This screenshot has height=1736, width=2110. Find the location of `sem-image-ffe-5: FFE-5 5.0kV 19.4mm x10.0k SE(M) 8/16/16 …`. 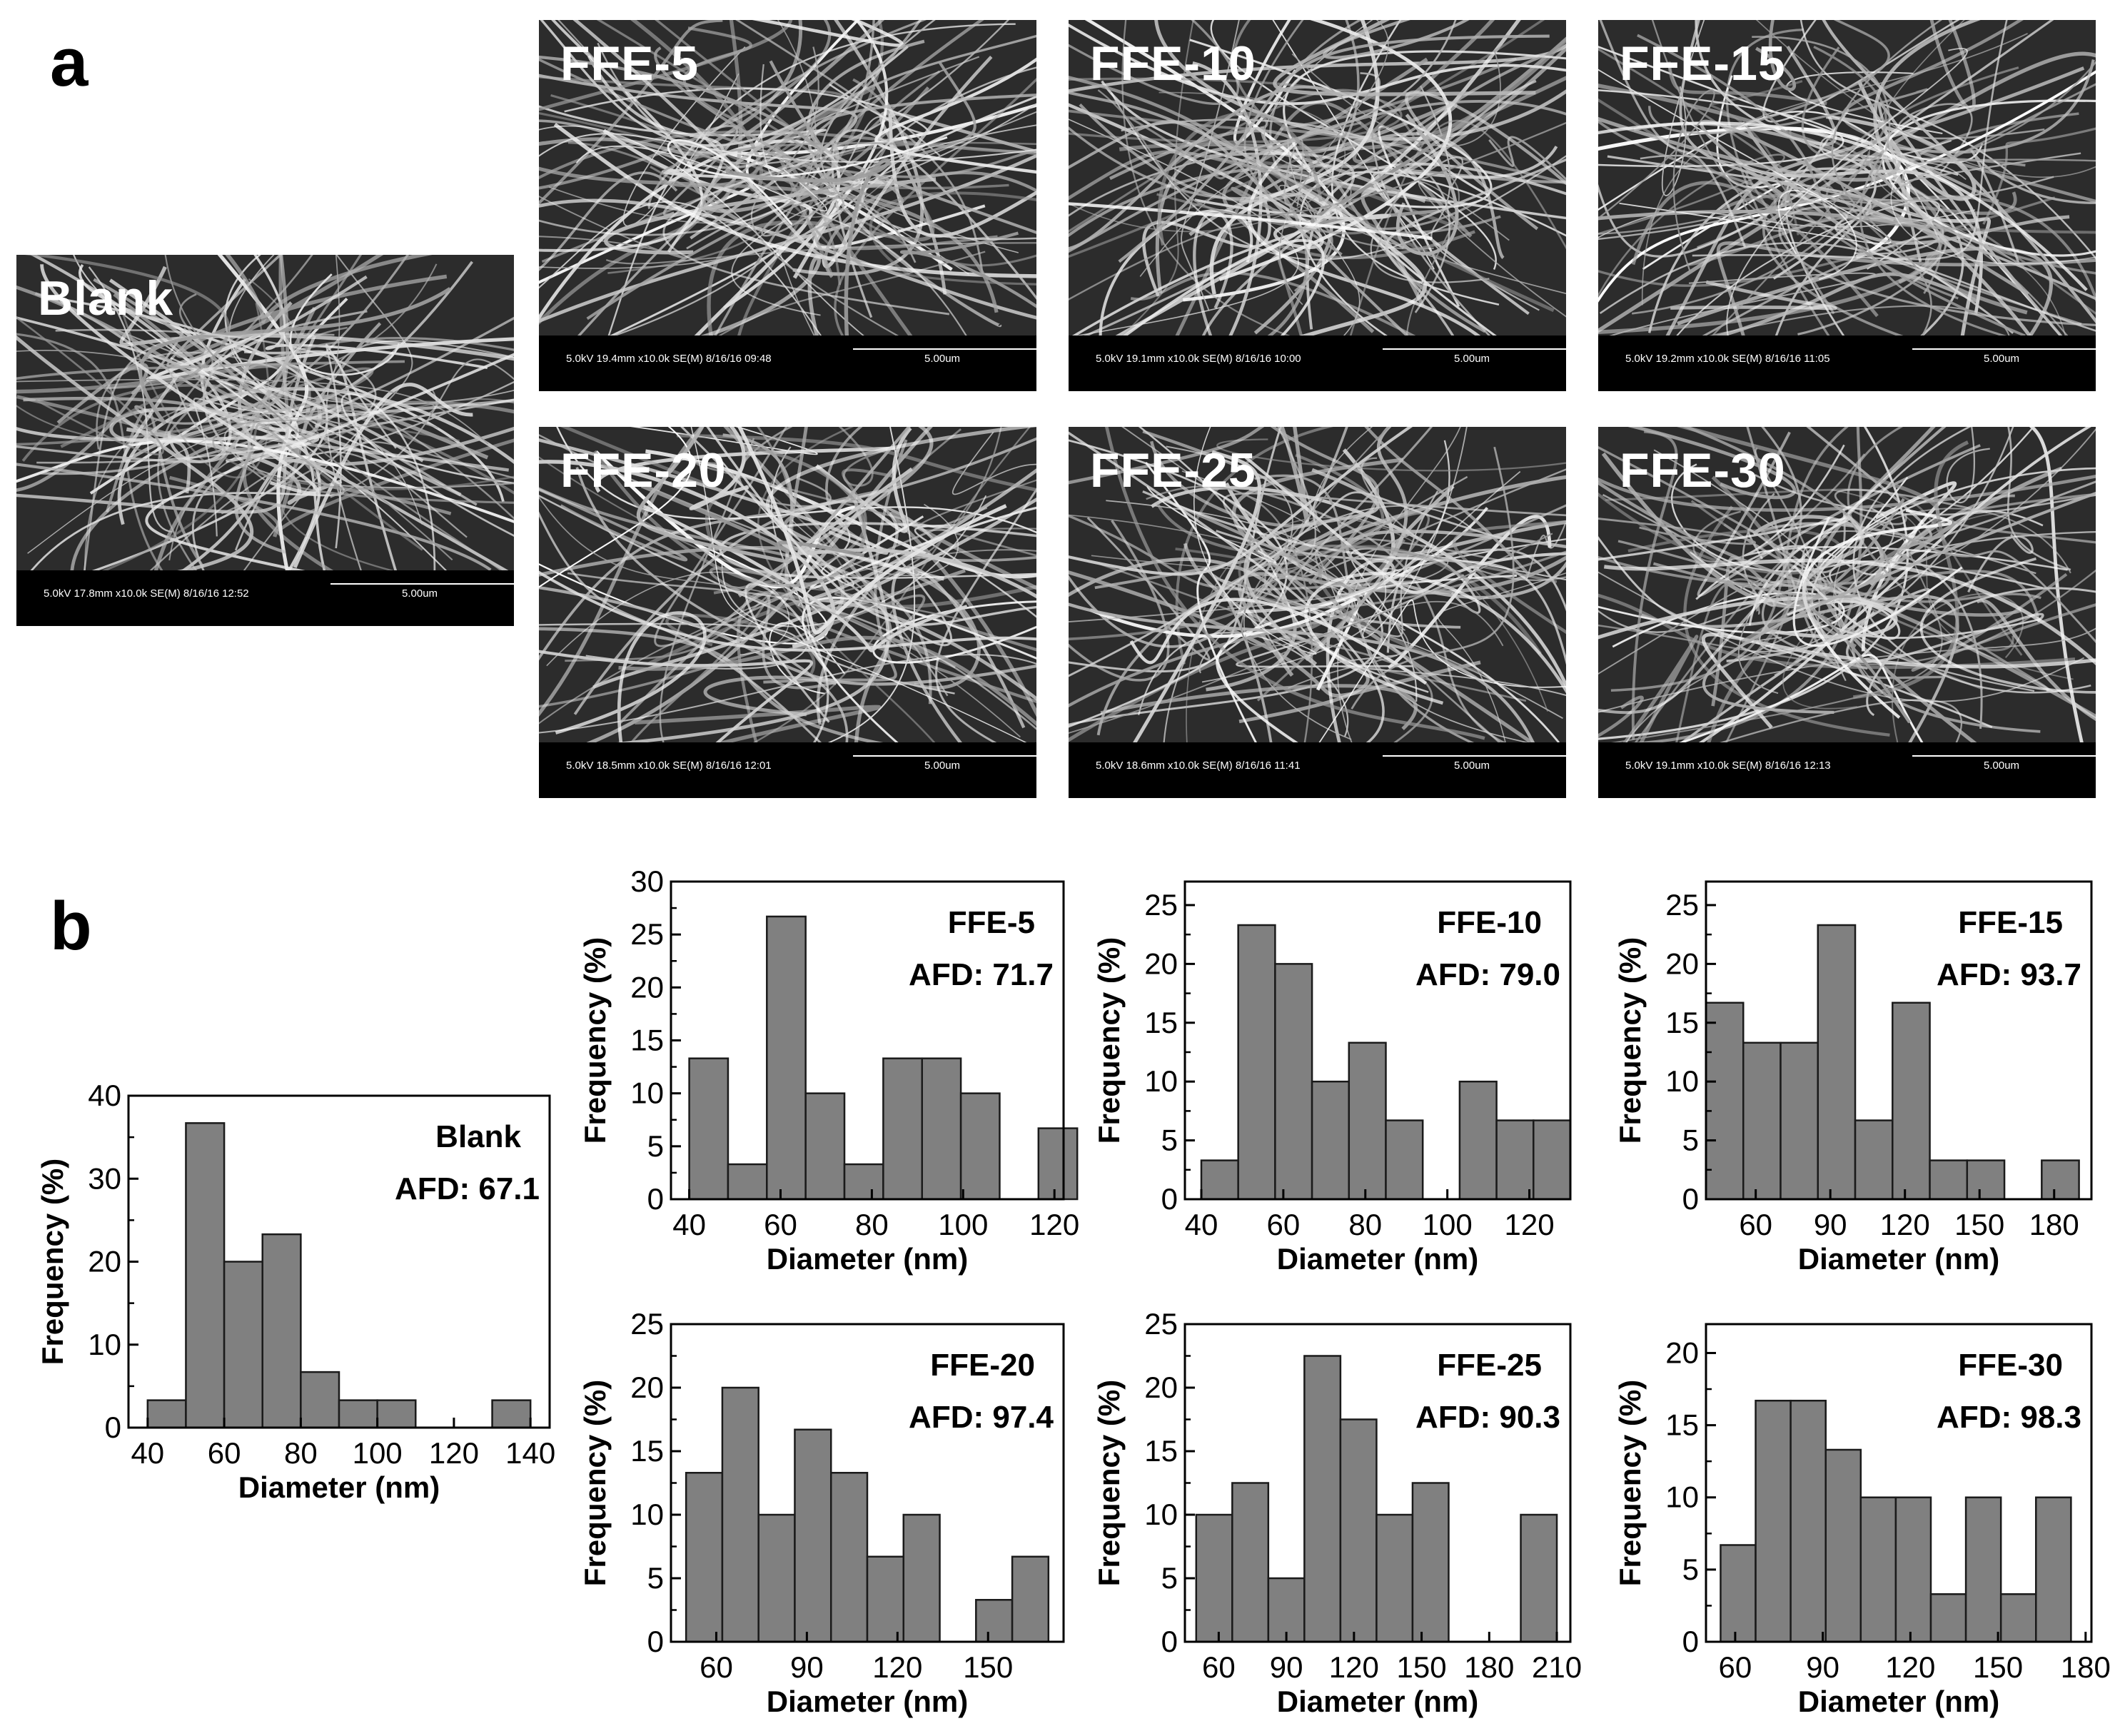

sem-image-ffe-5: FFE-5 5.0kV 19.4mm x10.0k SE(M) 8/16/16 … is located at coordinates (787, 205).